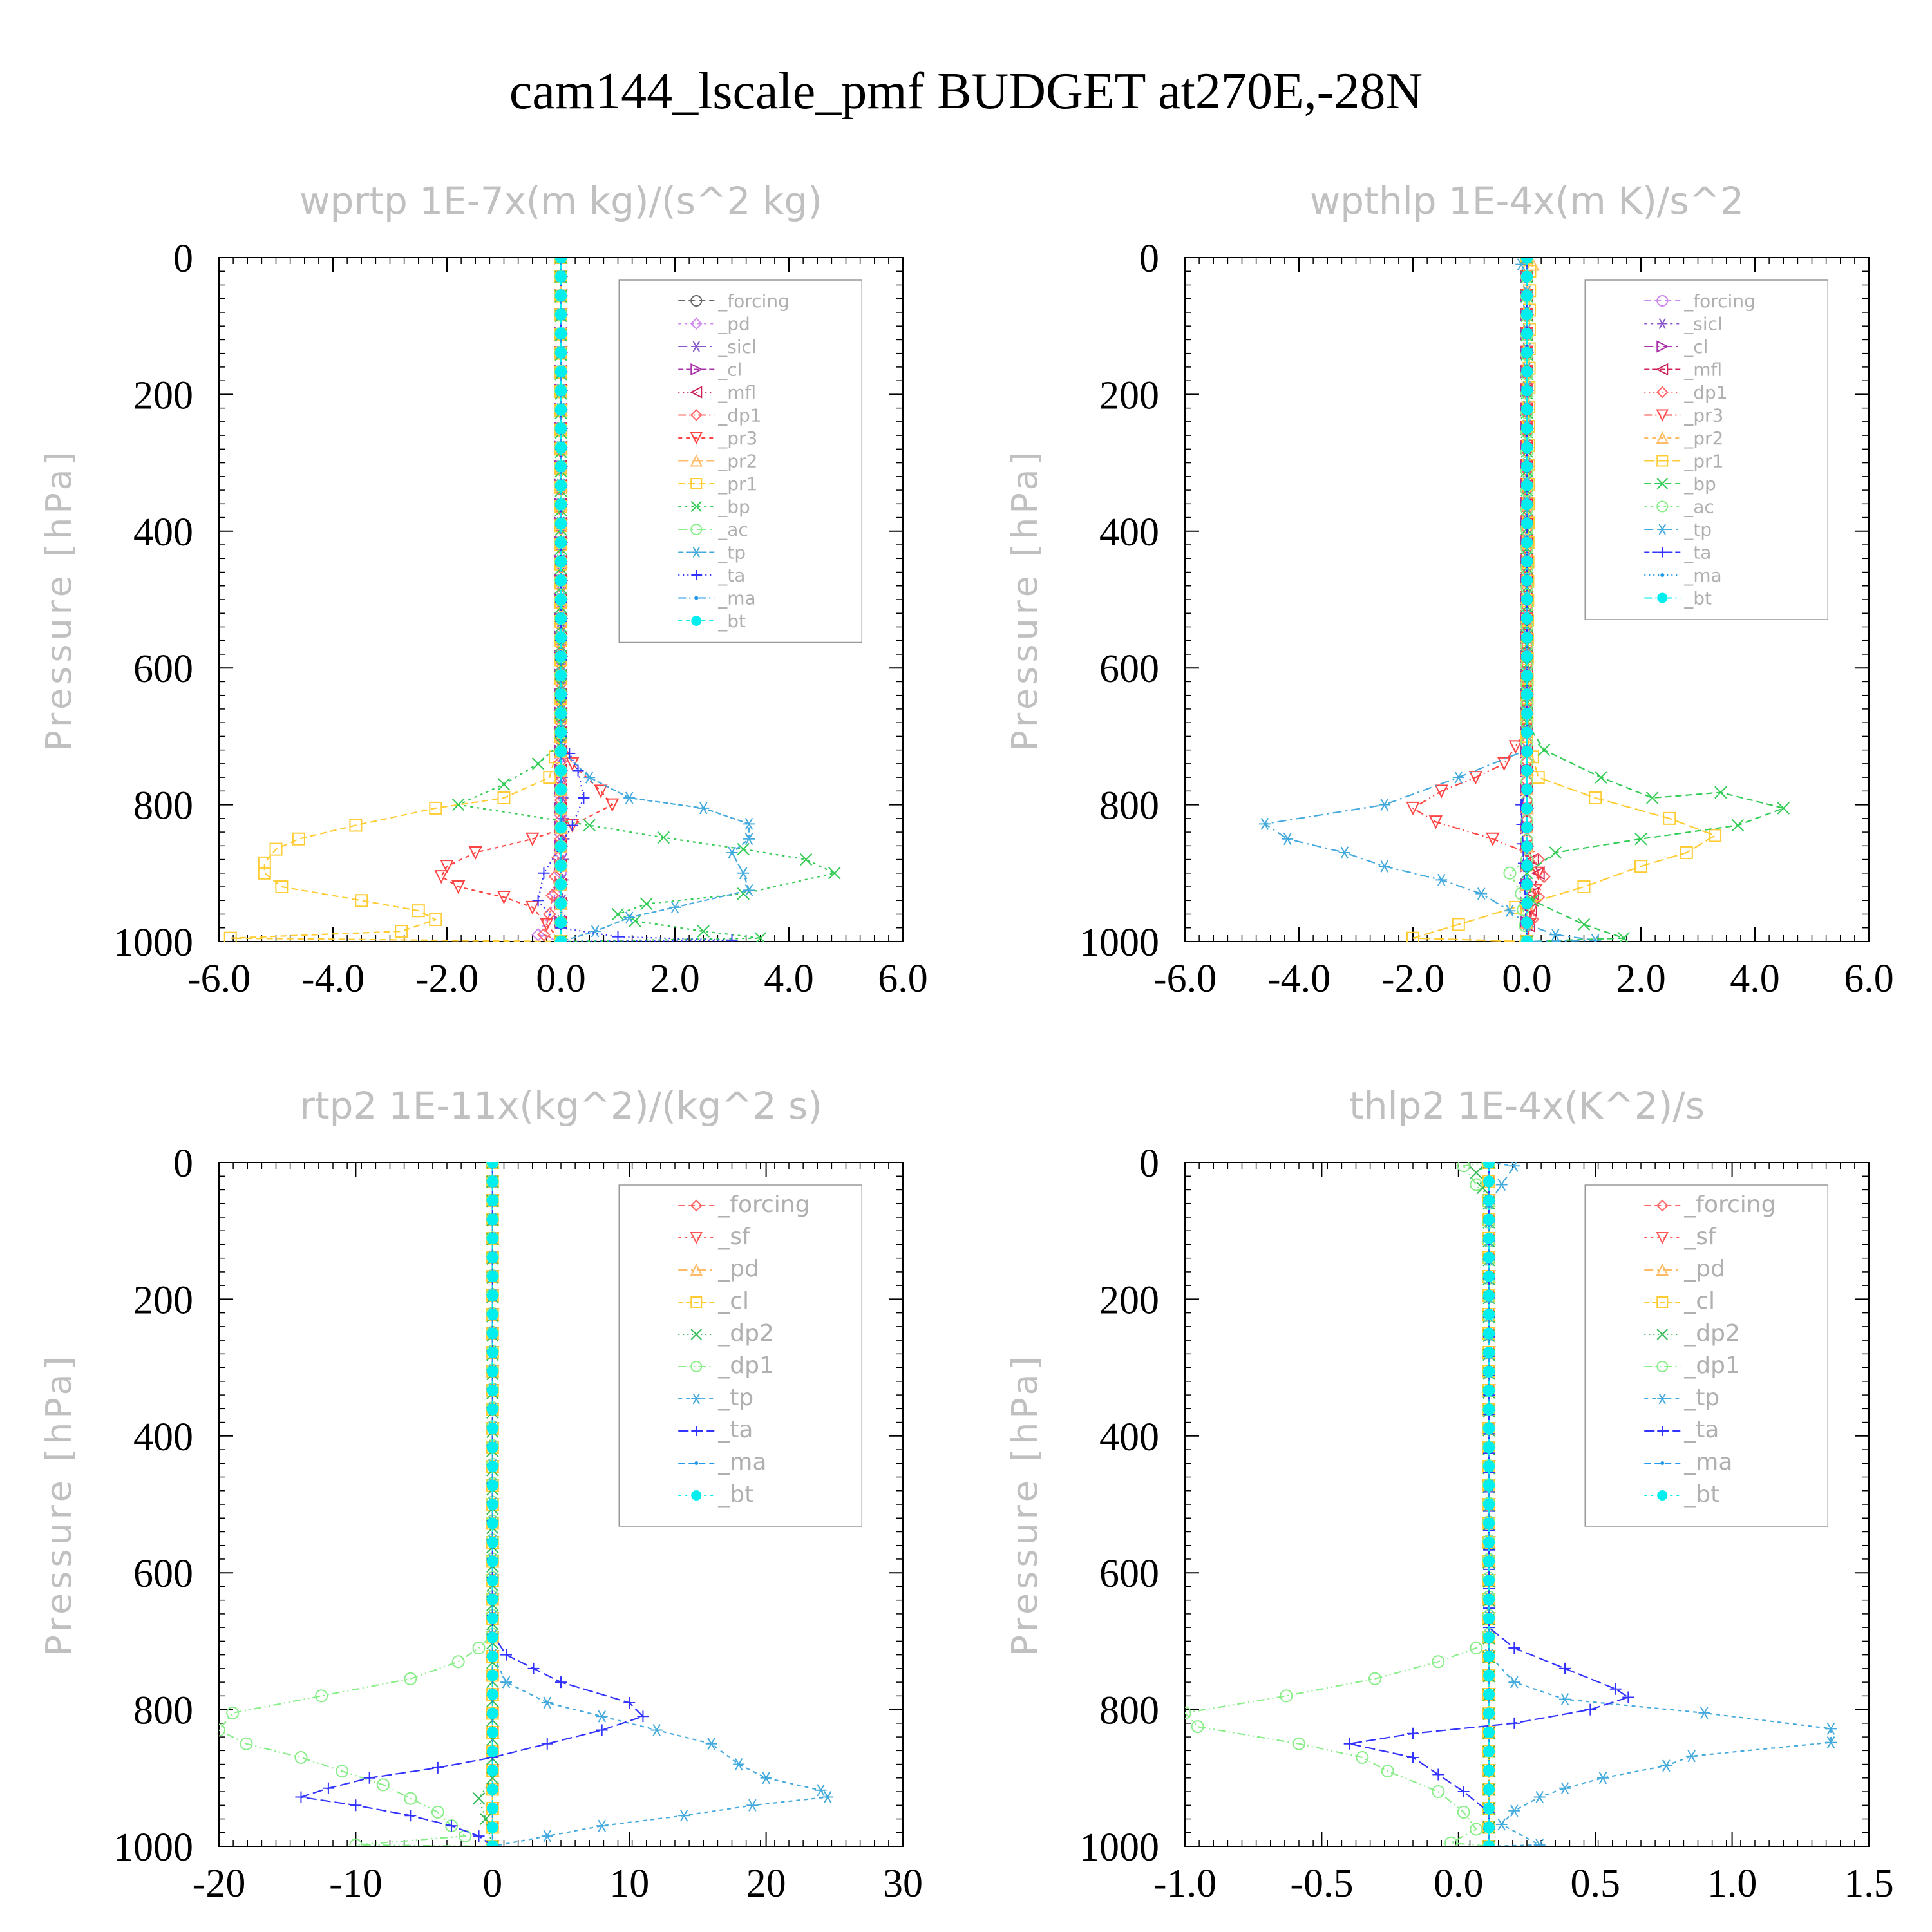  What do you see at coordinates (1732, 1884) in the screenshot?
I see `x-tick-label: 1.0` at bounding box center [1732, 1884].